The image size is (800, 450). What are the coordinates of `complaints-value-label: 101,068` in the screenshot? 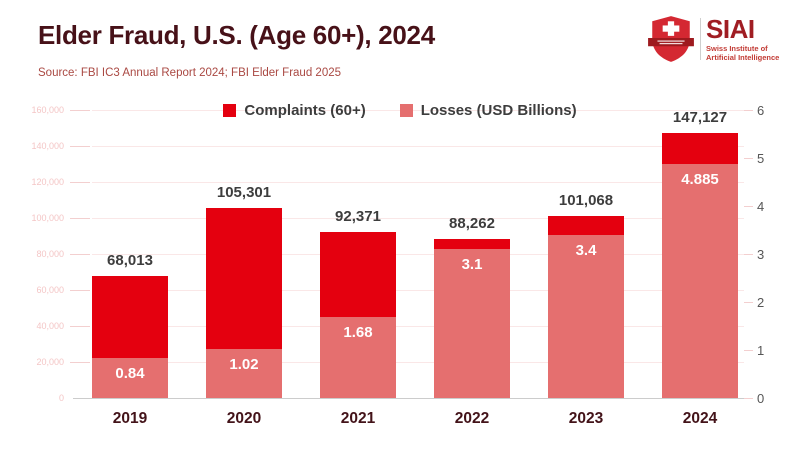 It's located at (586, 200).